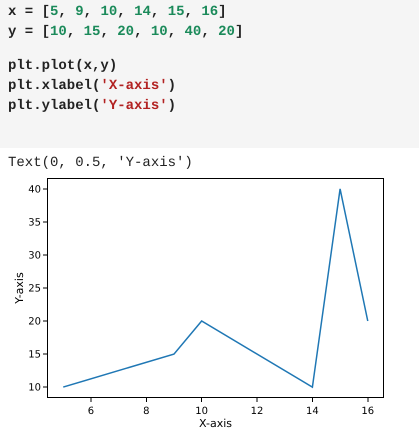 The height and width of the screenshot is (444, 419). I want to click on x-tick-label: 12, so click(257, 411).